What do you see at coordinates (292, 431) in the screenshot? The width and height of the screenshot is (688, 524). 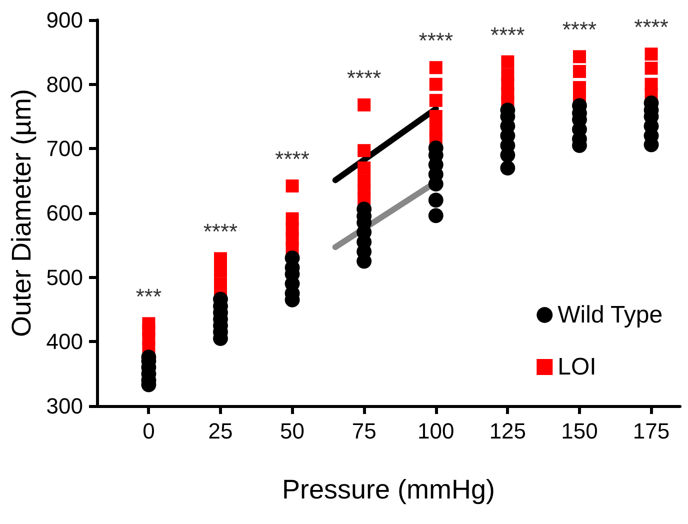 I see `x-tick-label: 50` at bounding box center [292, 431].